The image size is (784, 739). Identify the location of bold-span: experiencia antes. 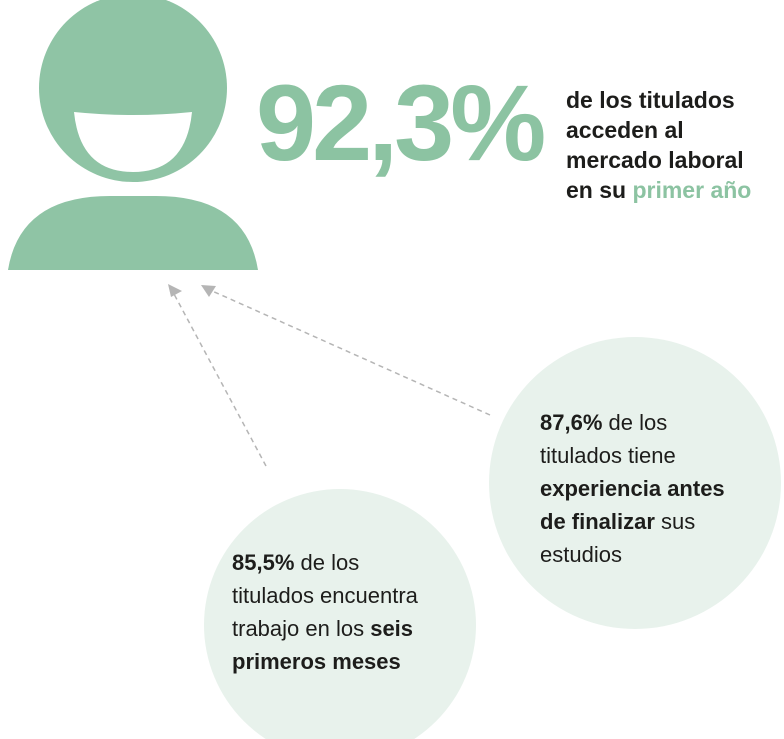
(632, 488).